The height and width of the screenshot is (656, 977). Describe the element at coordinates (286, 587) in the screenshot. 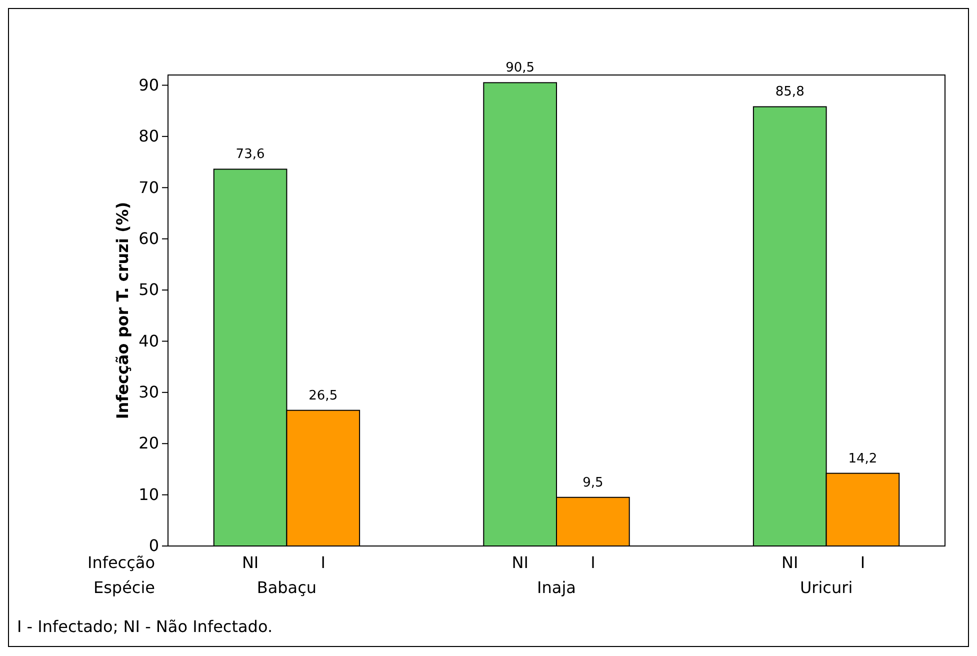

I see `x-tick-label: Babaçu` at that location.